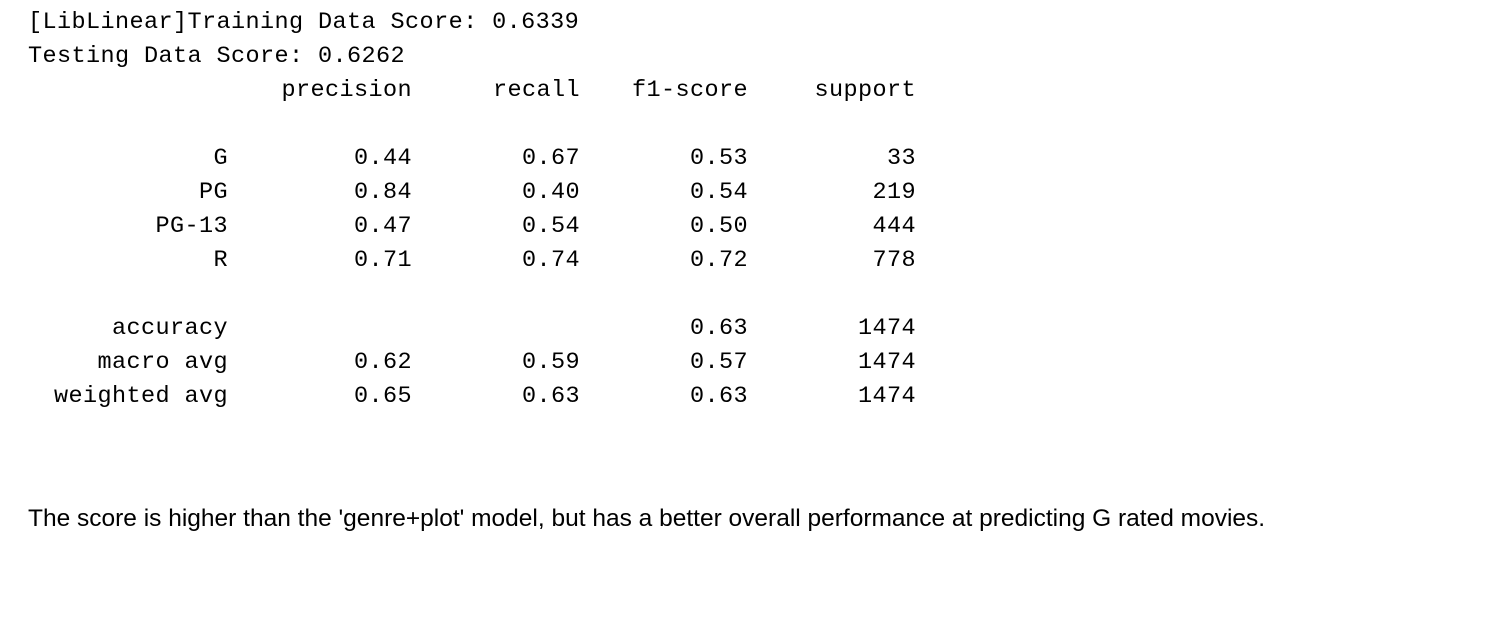  What do you see at coordinates (471, 159) in the screenshot?
I see `report-row: G 0.44 0.67 0.53 33` at bounding box center [471, 159].